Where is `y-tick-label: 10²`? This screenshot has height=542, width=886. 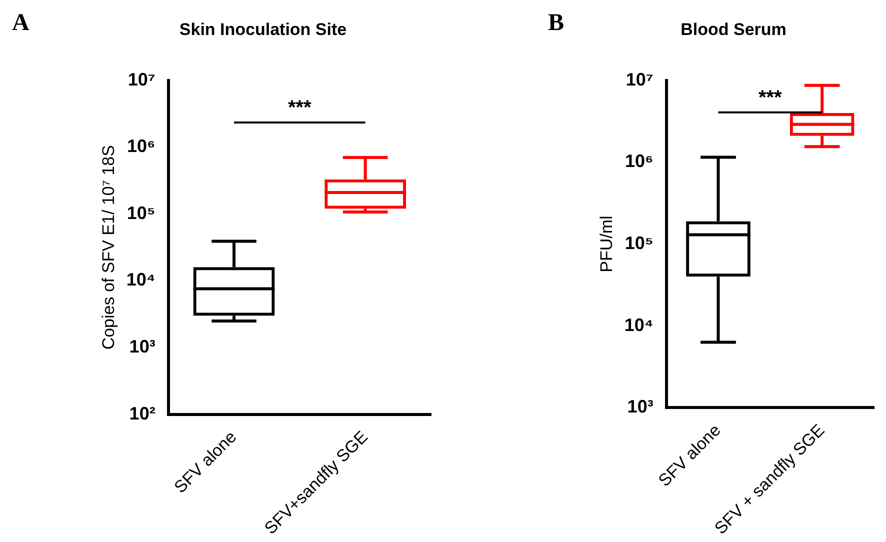 y-tick-label: 10² is located at coordinates (142, 413).